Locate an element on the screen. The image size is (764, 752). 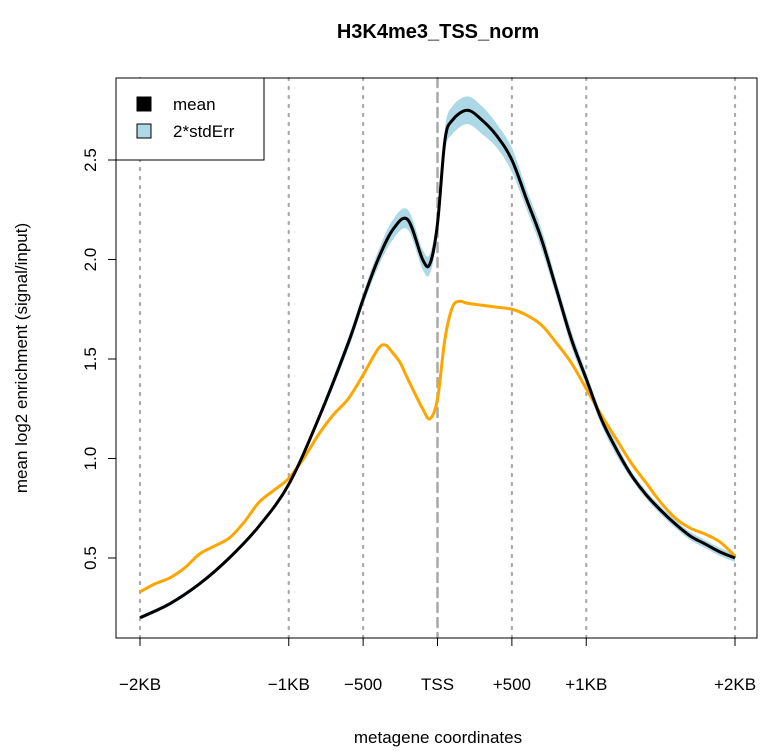
x-tick-label: +1KB is located at coordinates (586, 684).